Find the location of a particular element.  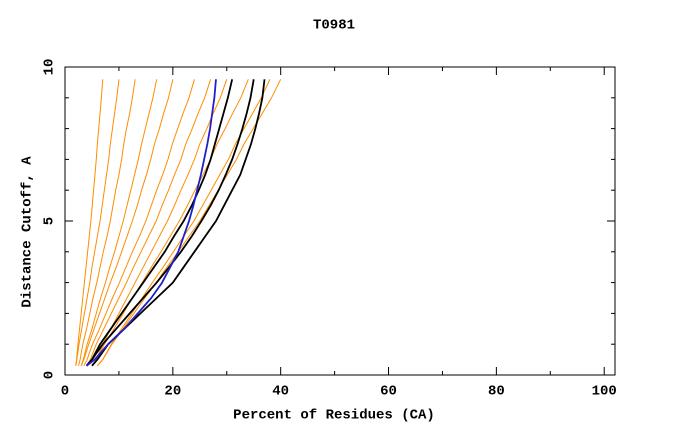

y-axis-label: Distance Cutoff, A is located at coordinates (28, 232).